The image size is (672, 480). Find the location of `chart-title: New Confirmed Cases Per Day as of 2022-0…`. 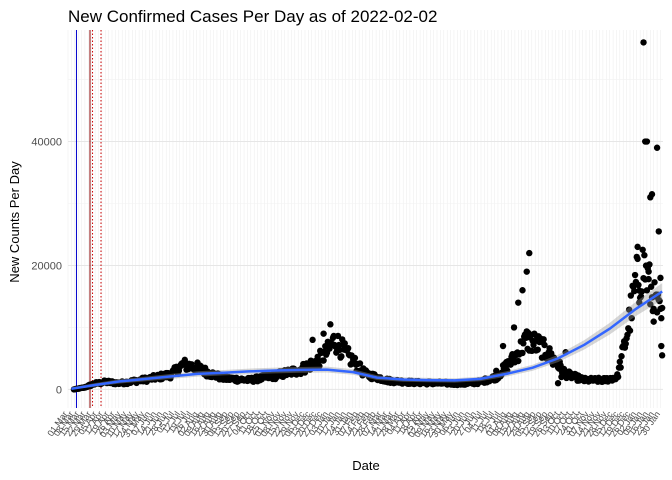

chart-title: New Confirmed Cases Per Day as of 2022-0… is located at coordinates (252, 16).